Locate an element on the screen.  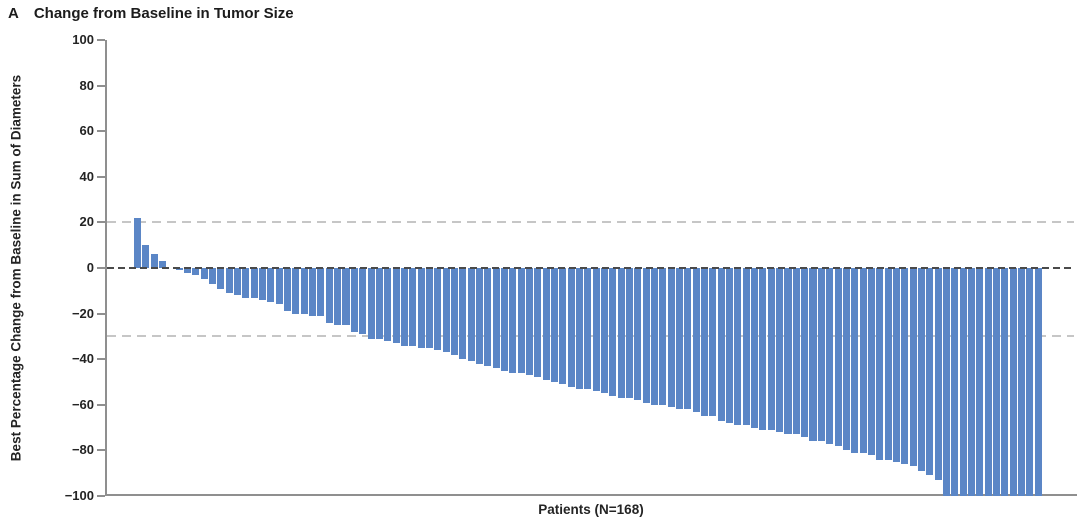
panel-title-row: A Change from Baseline in Tumor Size is located at coordinates (151, 13).